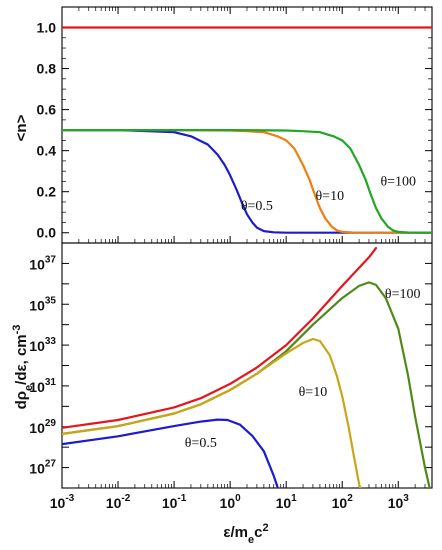 The width and height of the screenshot is (442, 550). I want to click on top-y-axis-label: <n>, so click(21, 127).